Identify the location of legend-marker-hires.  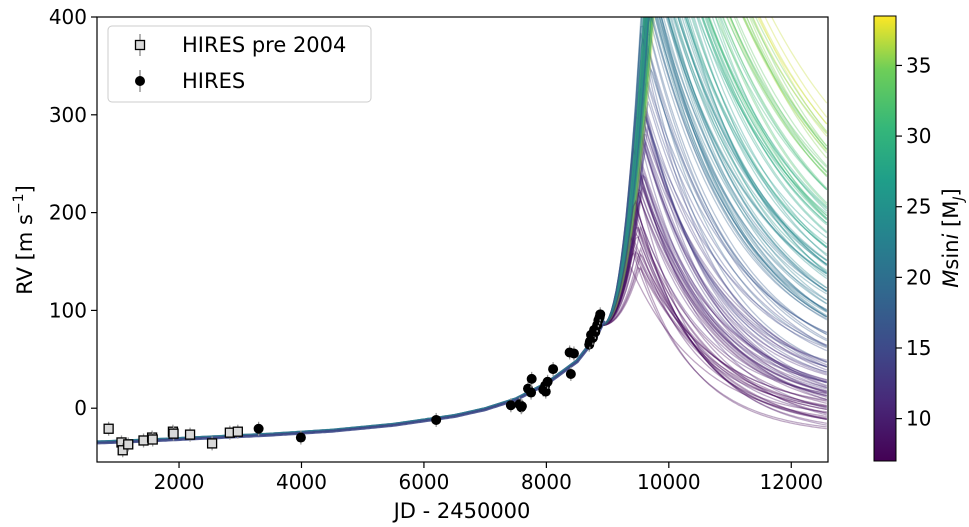
(140, 81).